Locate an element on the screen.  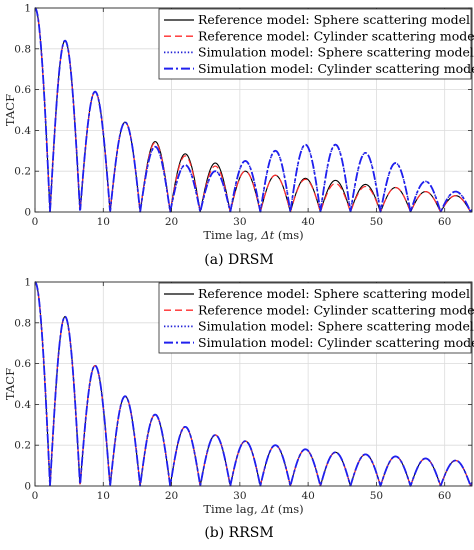
panel-caption-a: (a) DRSM is located at coordinates (238, 260).